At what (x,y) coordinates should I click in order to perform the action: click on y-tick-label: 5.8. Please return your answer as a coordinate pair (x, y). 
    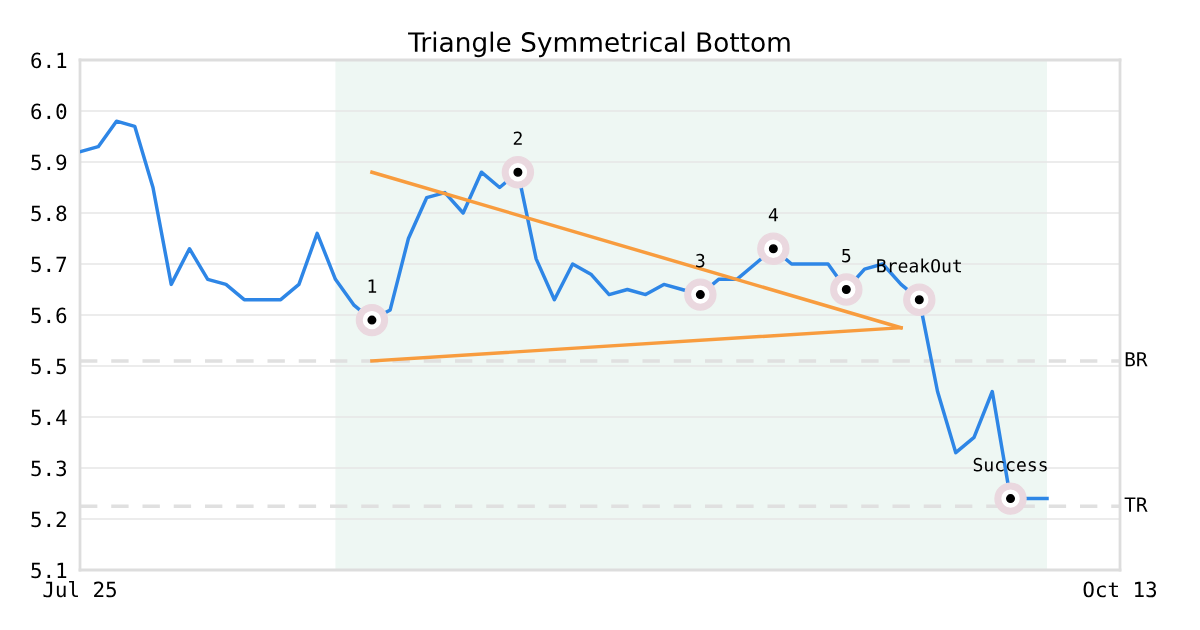
    Looking at the image, I should click on (49, 213).